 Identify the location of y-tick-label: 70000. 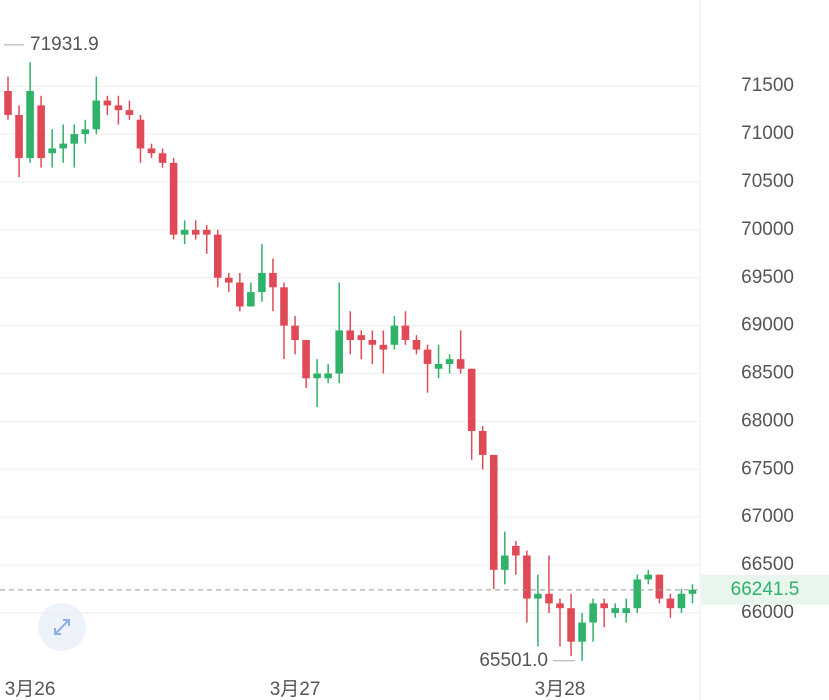
(767, 229).